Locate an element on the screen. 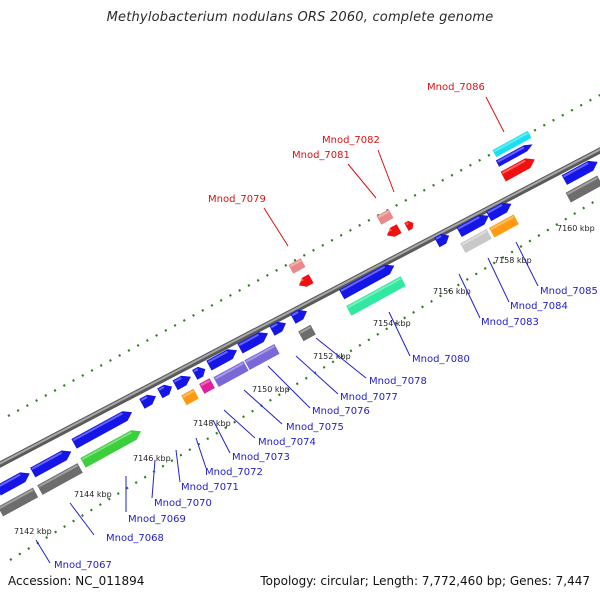 The width and height of the screenshot is (600, 600). gene-block-gray-2-highlight is located at coordinates (58, 476).